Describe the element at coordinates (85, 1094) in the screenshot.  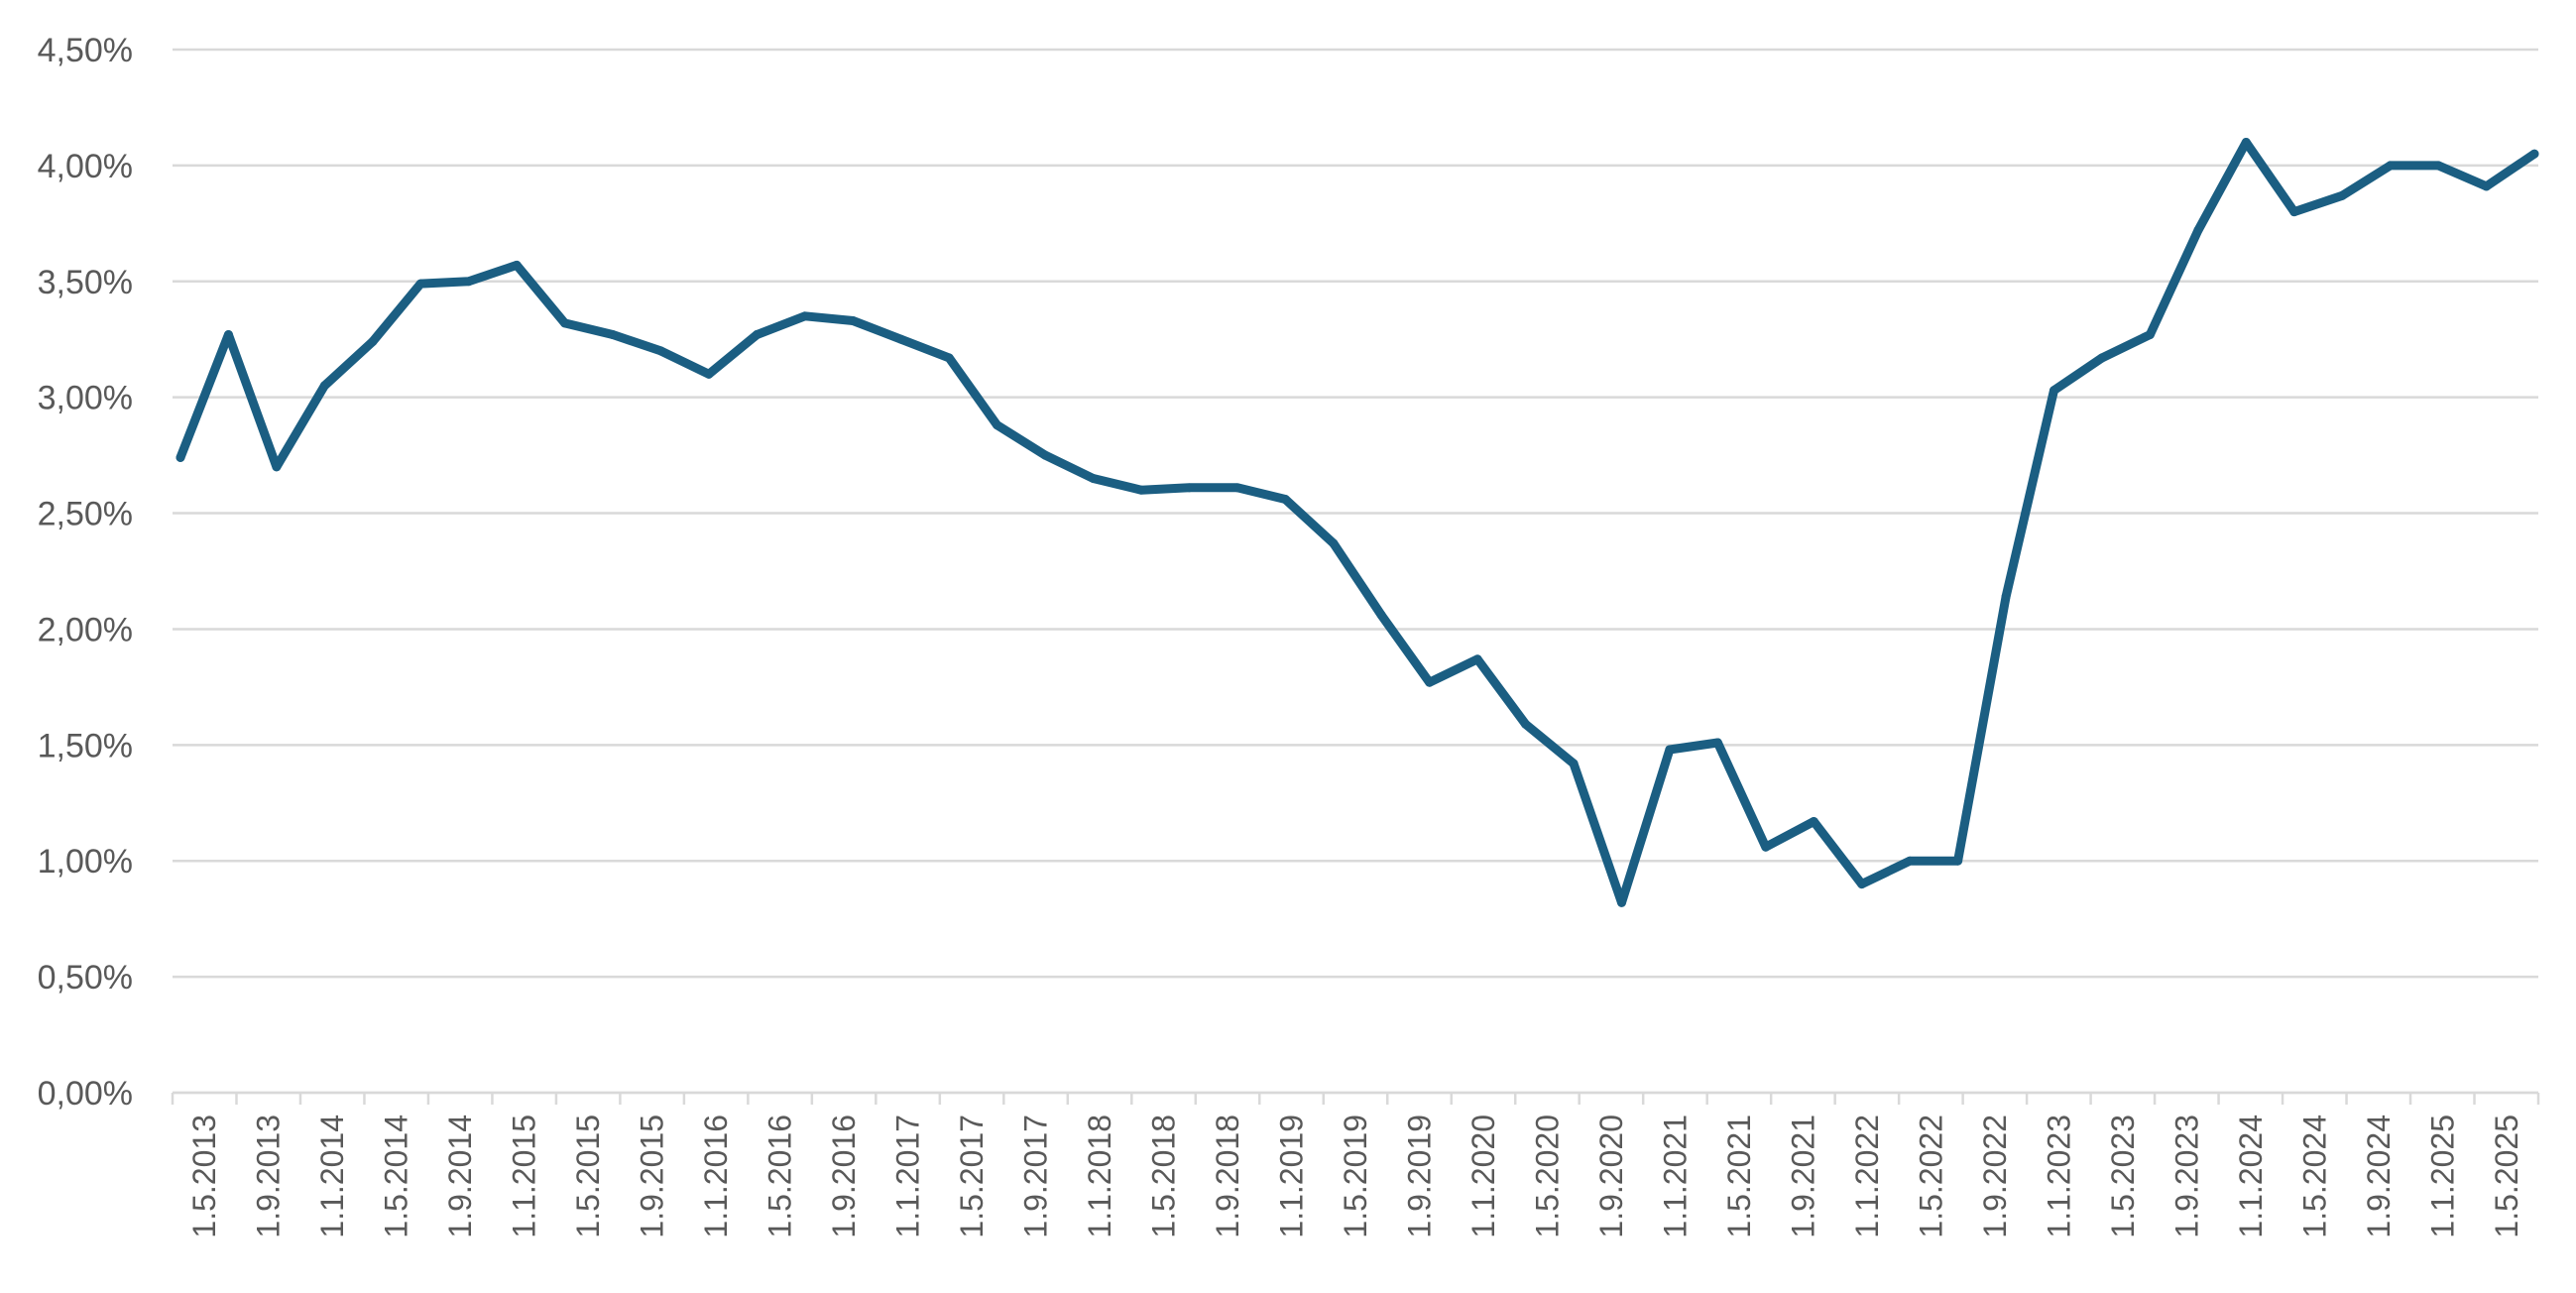
I see `y-tick-label: 0,00%` at that location.